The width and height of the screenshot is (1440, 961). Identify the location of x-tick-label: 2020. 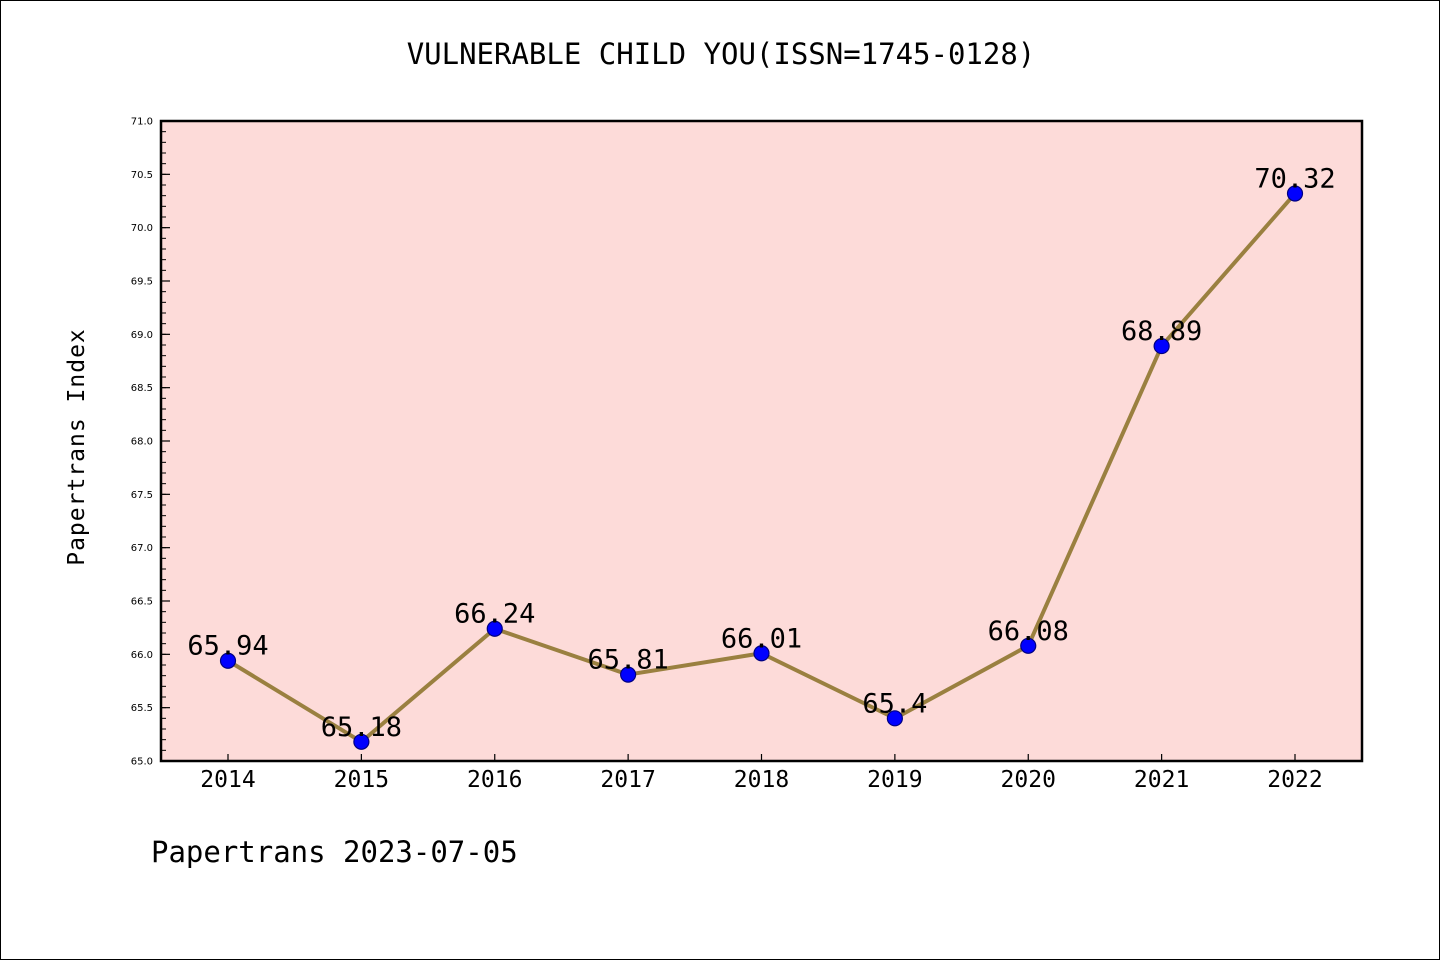
(1028, 780).